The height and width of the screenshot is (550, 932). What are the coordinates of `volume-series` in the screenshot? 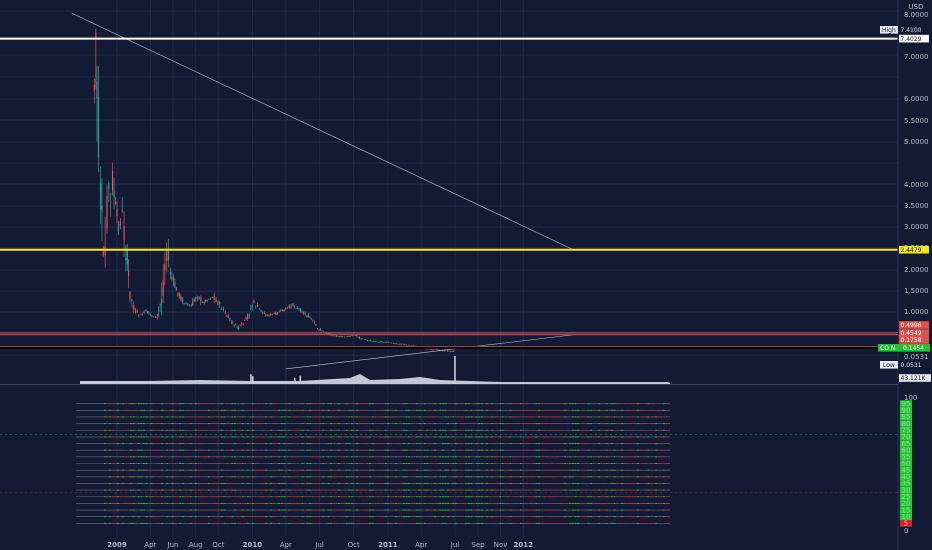 It's located at (375, 370).